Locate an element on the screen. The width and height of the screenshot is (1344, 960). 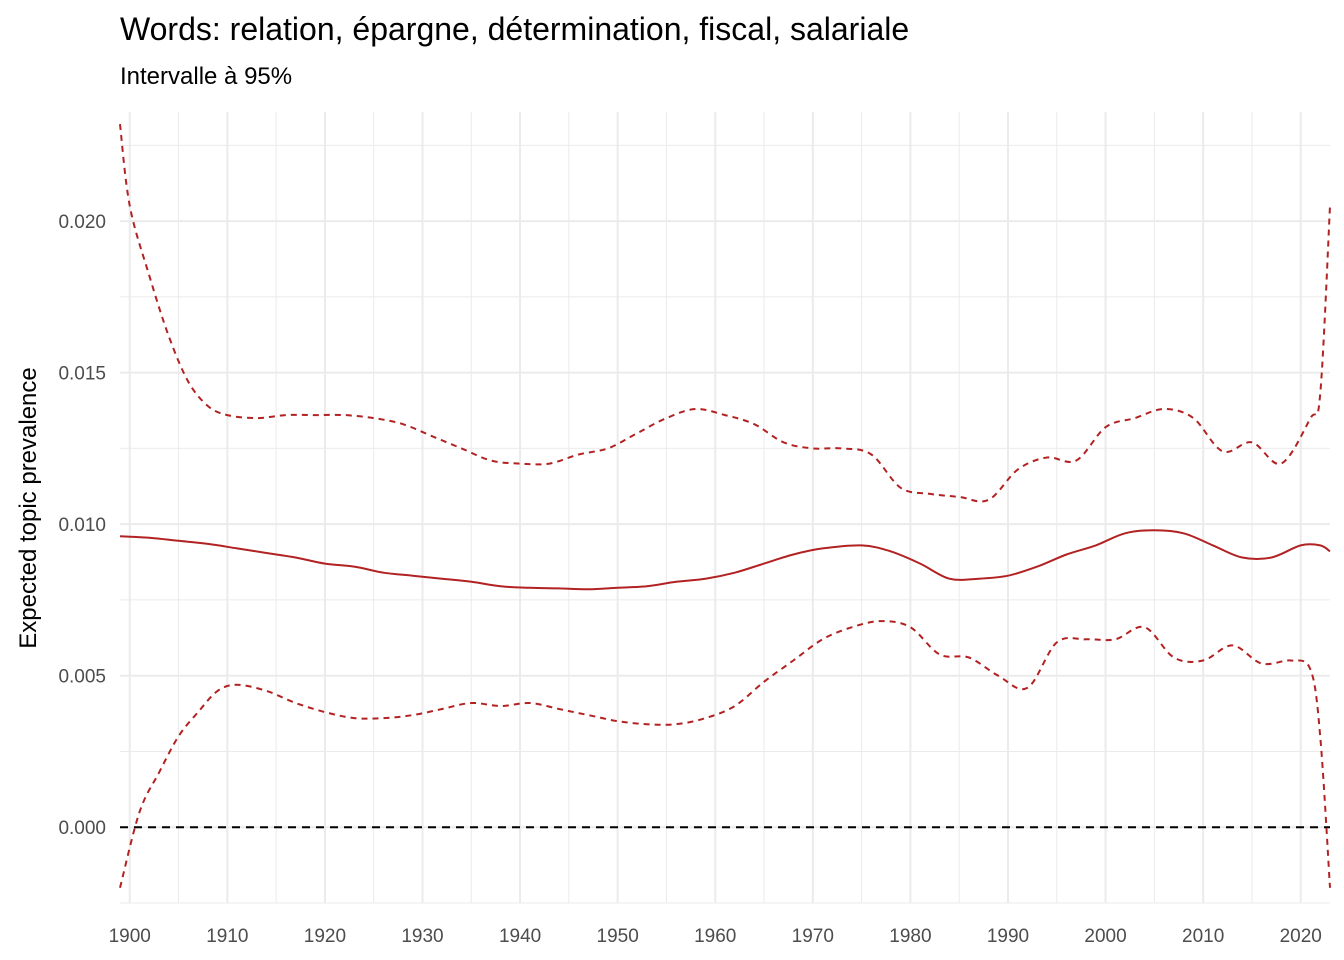
y-tick-label: 0.010 is located at coordinates (82, 525).